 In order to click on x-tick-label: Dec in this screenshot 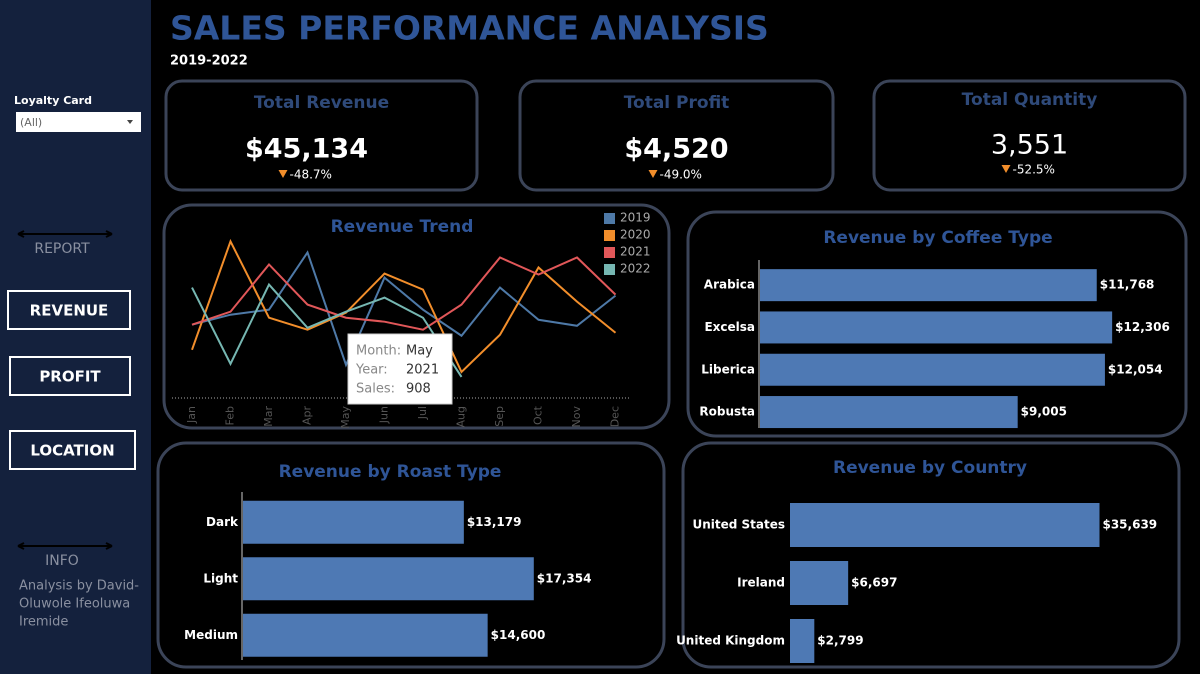, I will do `click(615, 416)`.